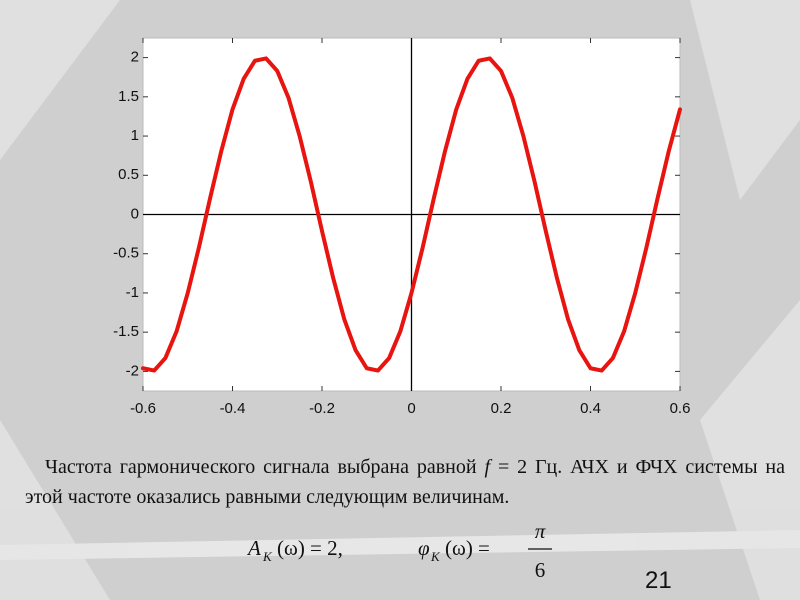 This screenshot has width=800, height=600. Describe the element at coordinates (135, 213) in the screenshot. I see `y-tick-label: 0` at that location.